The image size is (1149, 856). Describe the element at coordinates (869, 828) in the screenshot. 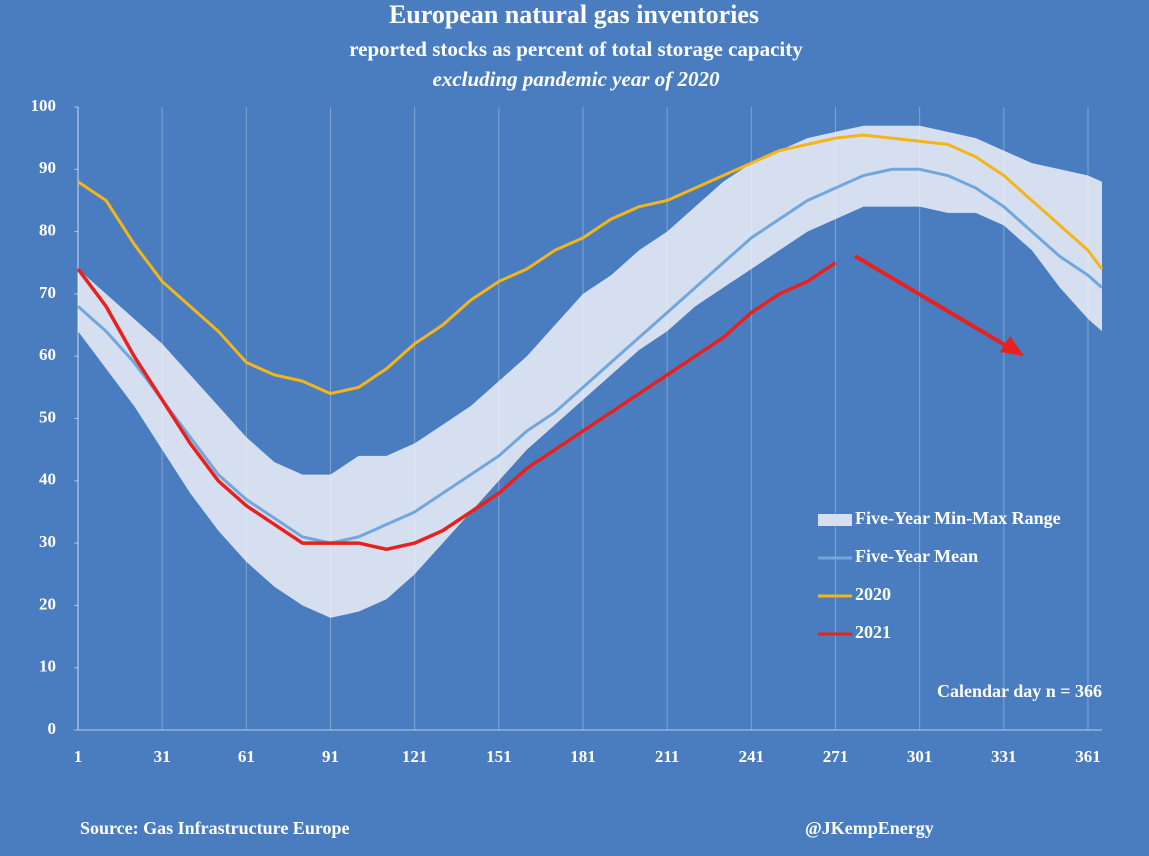

I see `credit: @JKempEnergy` at that location.